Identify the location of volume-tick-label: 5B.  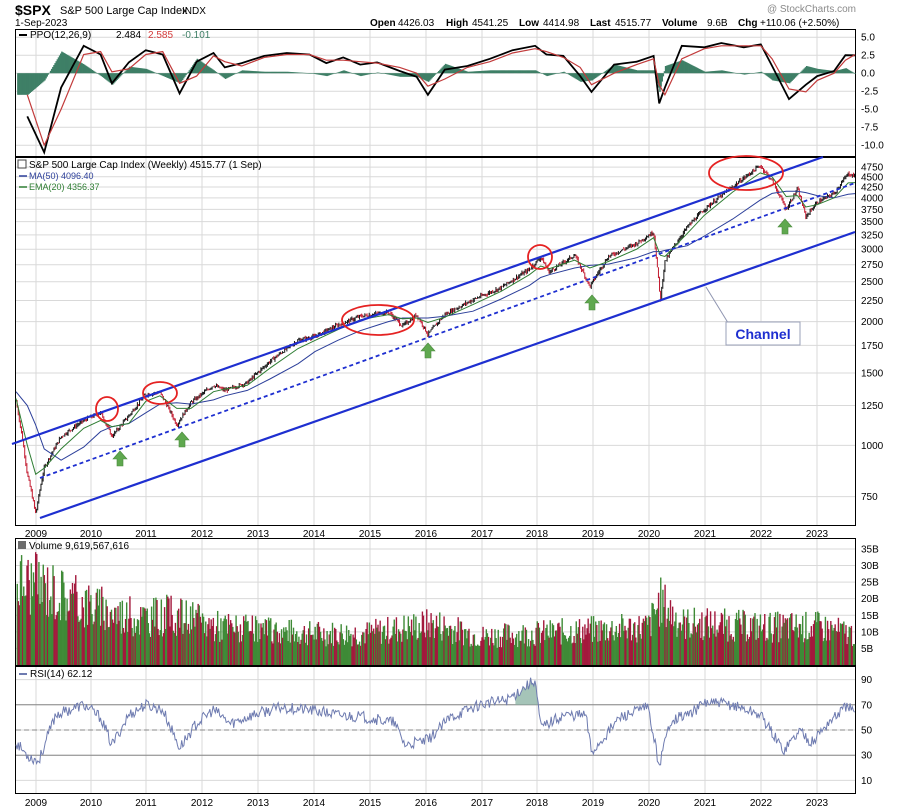
(867, 649).